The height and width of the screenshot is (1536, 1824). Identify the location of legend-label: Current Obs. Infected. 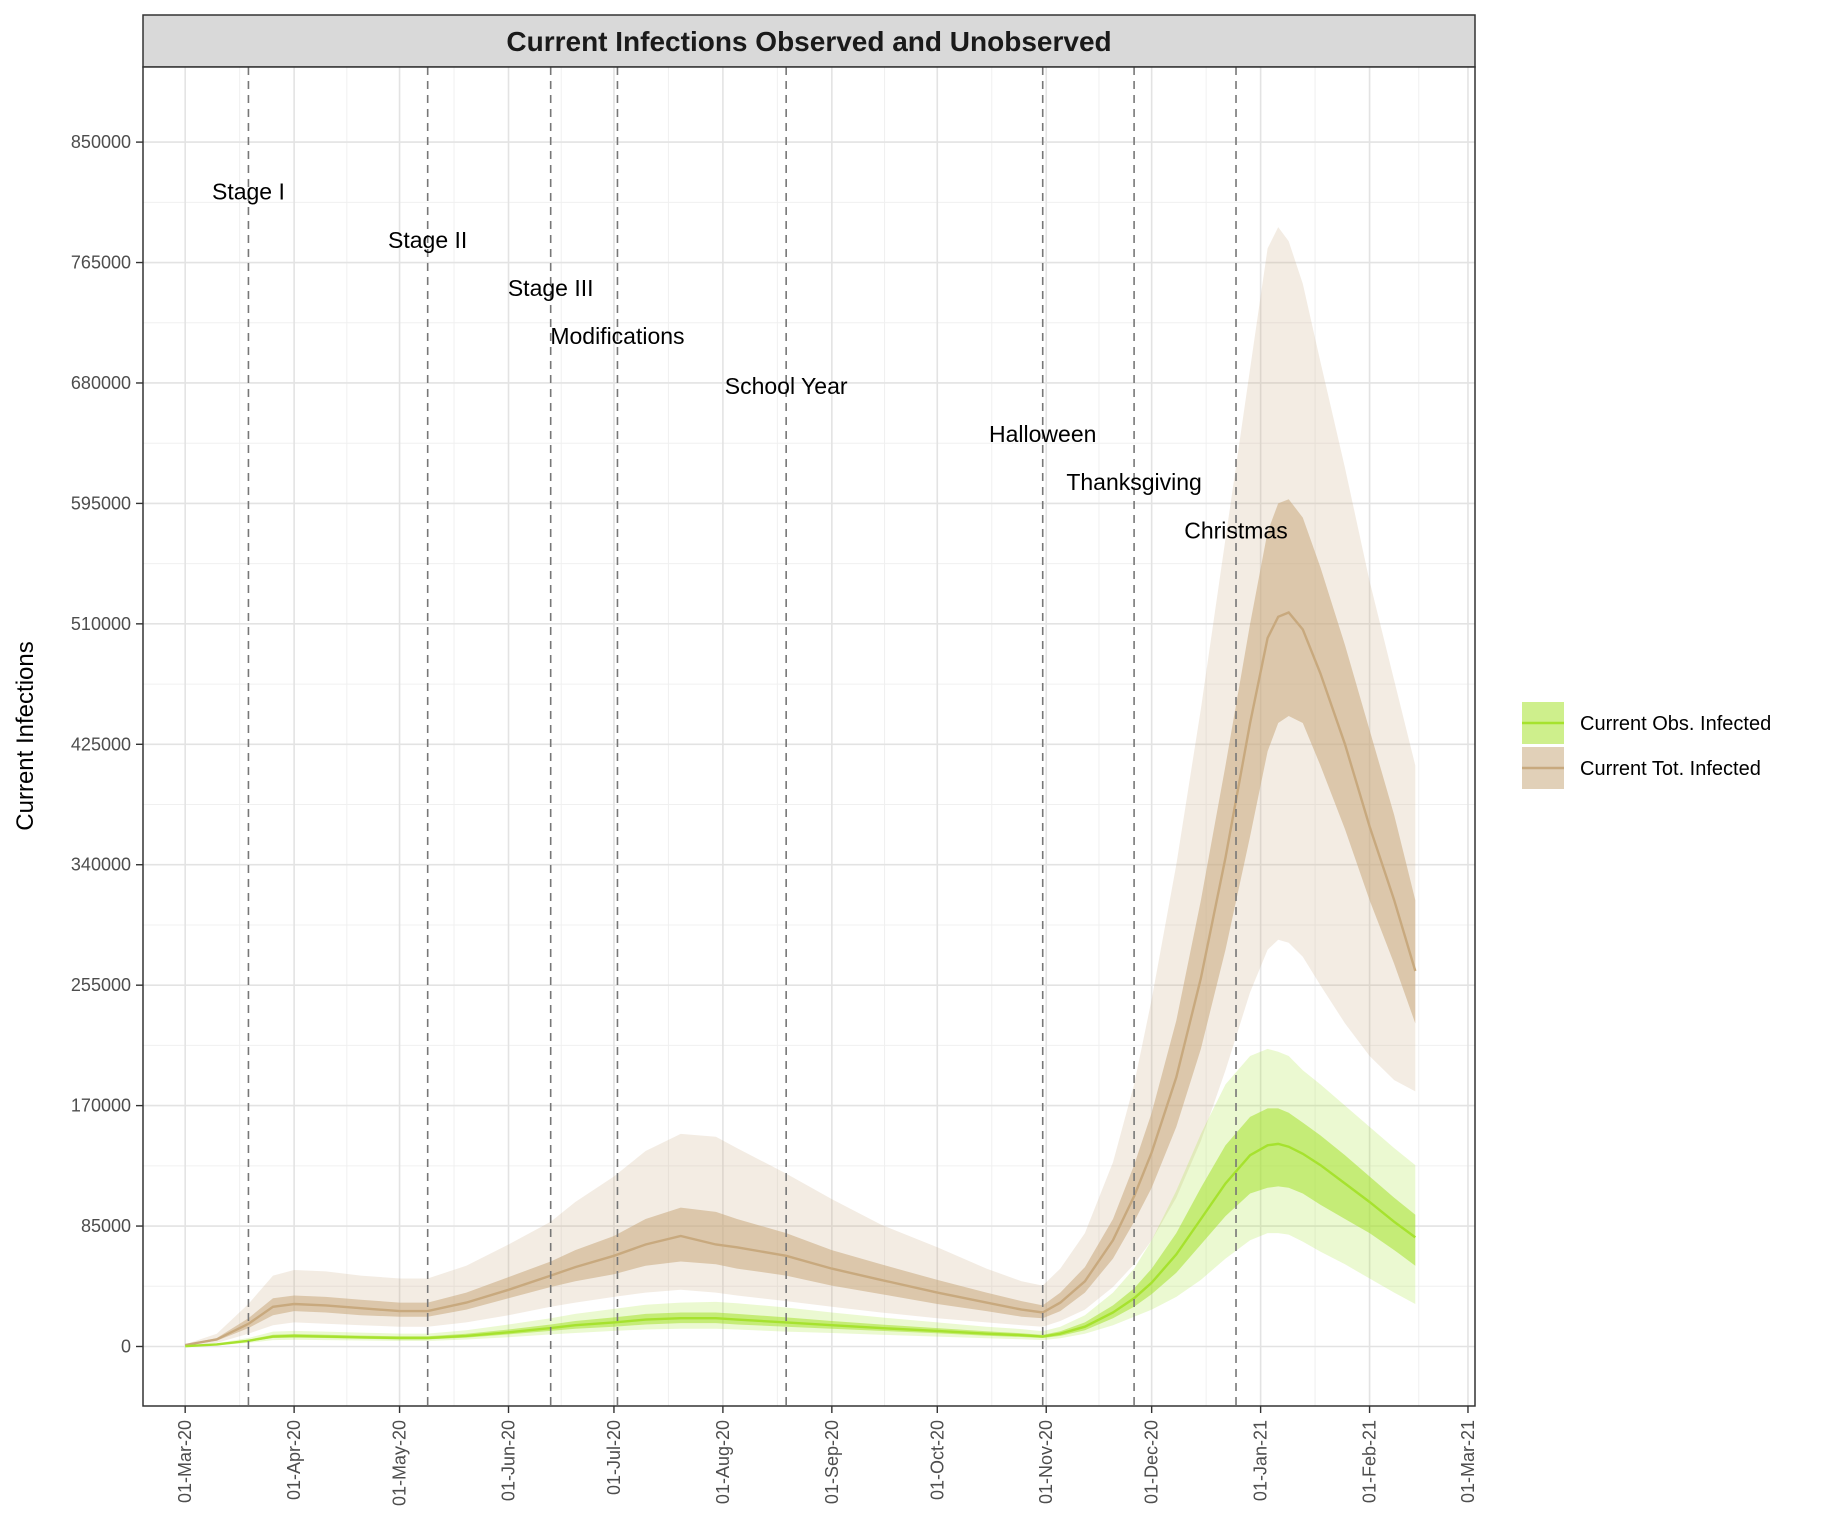
(1675, 724).